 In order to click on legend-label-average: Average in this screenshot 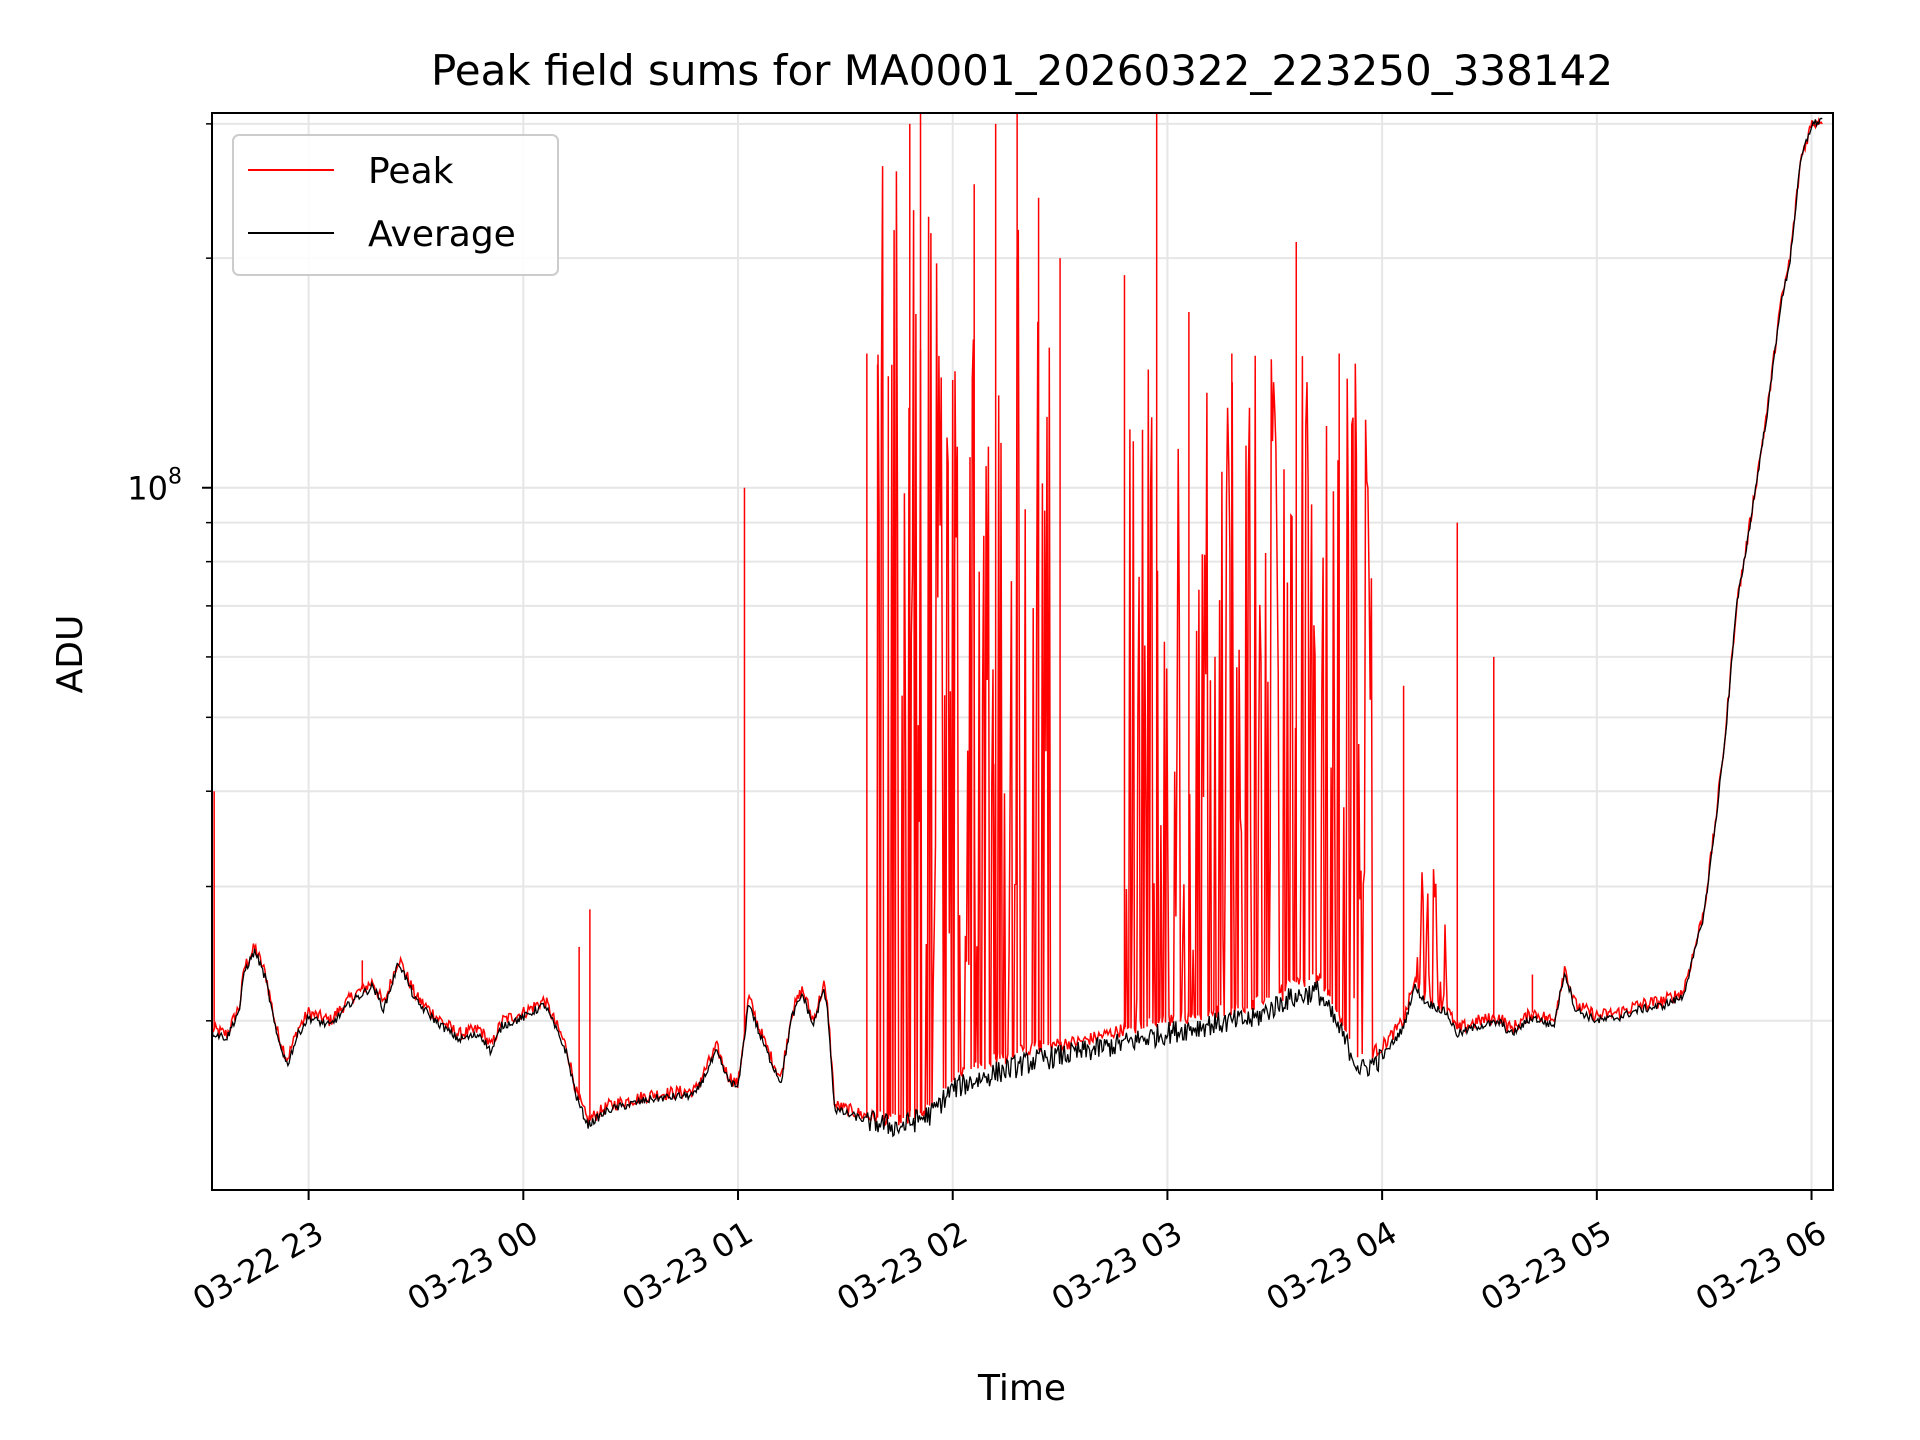, I will do `click(442, 234)`.